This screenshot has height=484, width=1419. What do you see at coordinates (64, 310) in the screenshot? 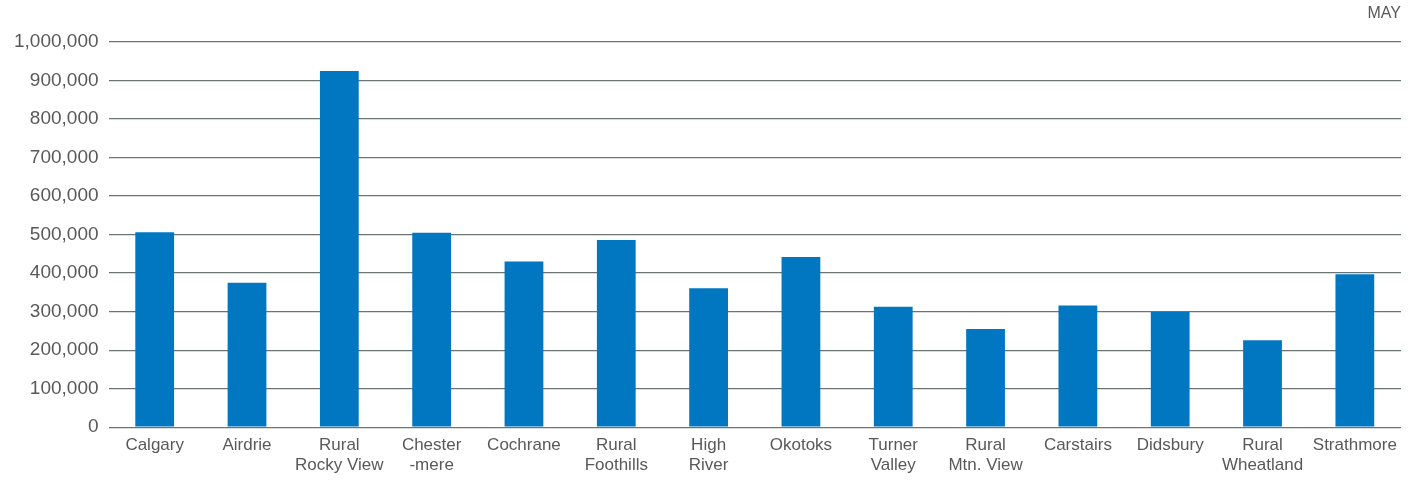
I see `y-tick-label: 300,000` at bounding box center [64, 310].